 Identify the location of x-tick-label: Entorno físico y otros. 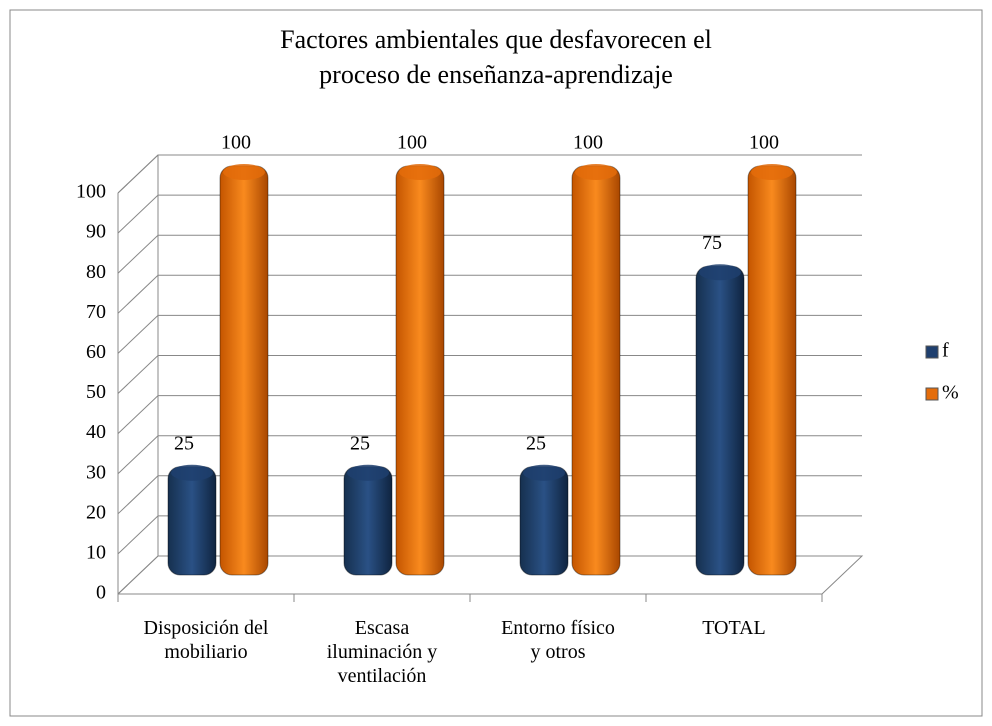
(558, 640).